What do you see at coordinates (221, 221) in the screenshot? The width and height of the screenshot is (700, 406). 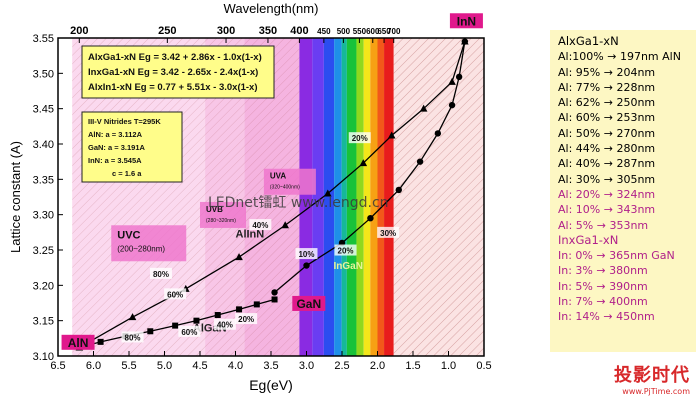 I see `label-uvb-range: (280~320nm)` at bounding box center [221, 221].